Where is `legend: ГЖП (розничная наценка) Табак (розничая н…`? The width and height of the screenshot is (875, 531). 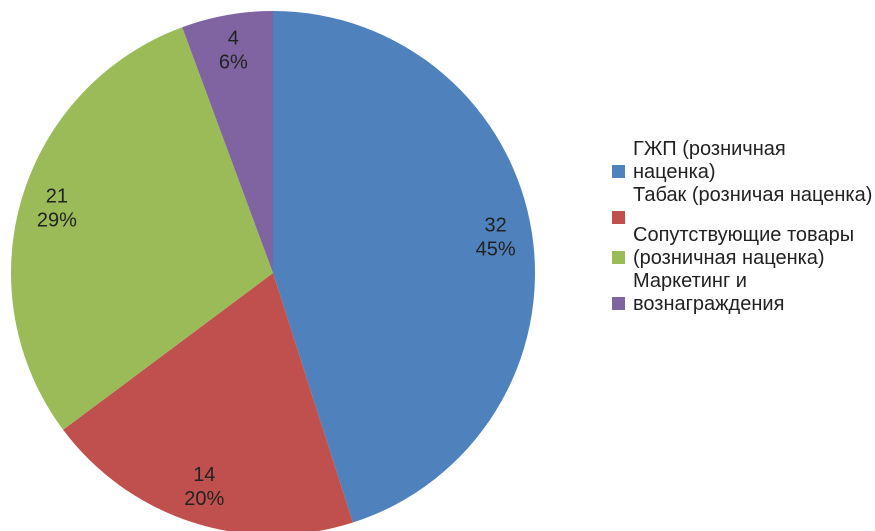
legend: ГЖП (розничная наценка) Табак (розничая н… is located at coordinates (743, 227).